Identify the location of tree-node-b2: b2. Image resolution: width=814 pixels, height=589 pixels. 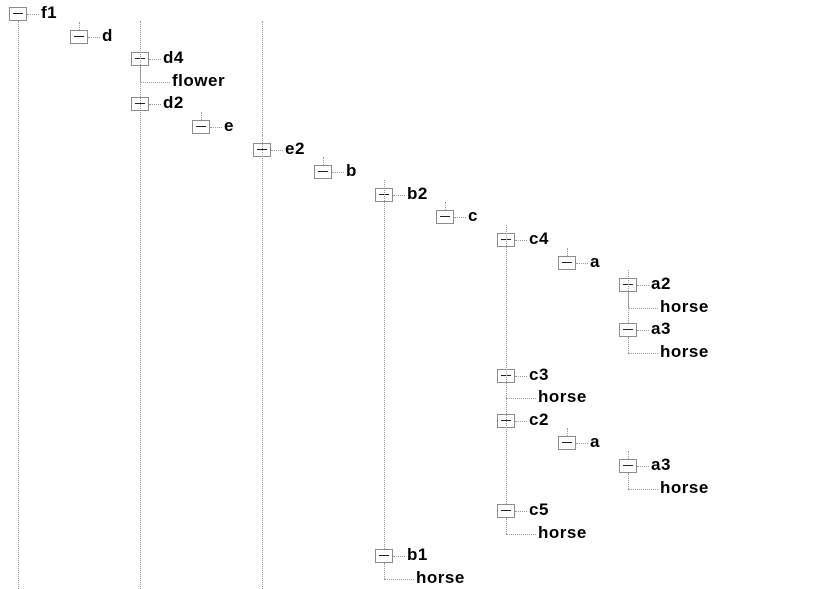
(417, 193).